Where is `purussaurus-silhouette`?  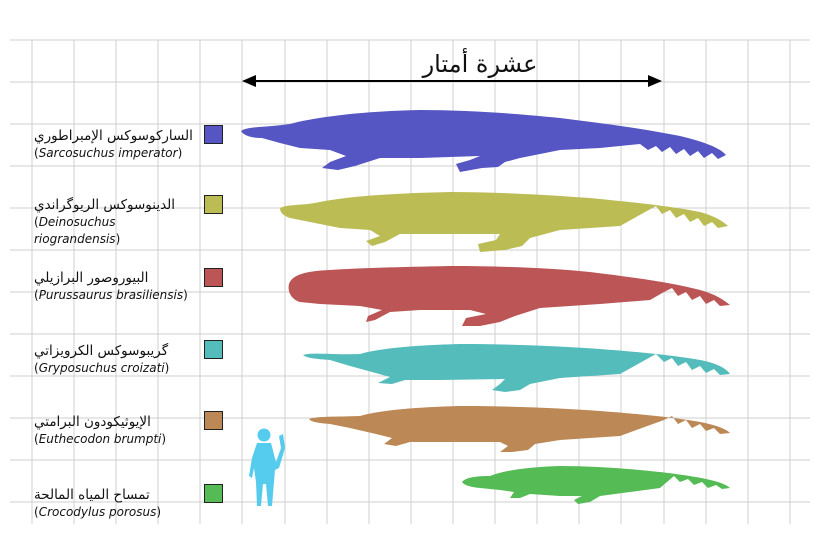 purussaurus-silhouette is located at coordinates (509, 296).